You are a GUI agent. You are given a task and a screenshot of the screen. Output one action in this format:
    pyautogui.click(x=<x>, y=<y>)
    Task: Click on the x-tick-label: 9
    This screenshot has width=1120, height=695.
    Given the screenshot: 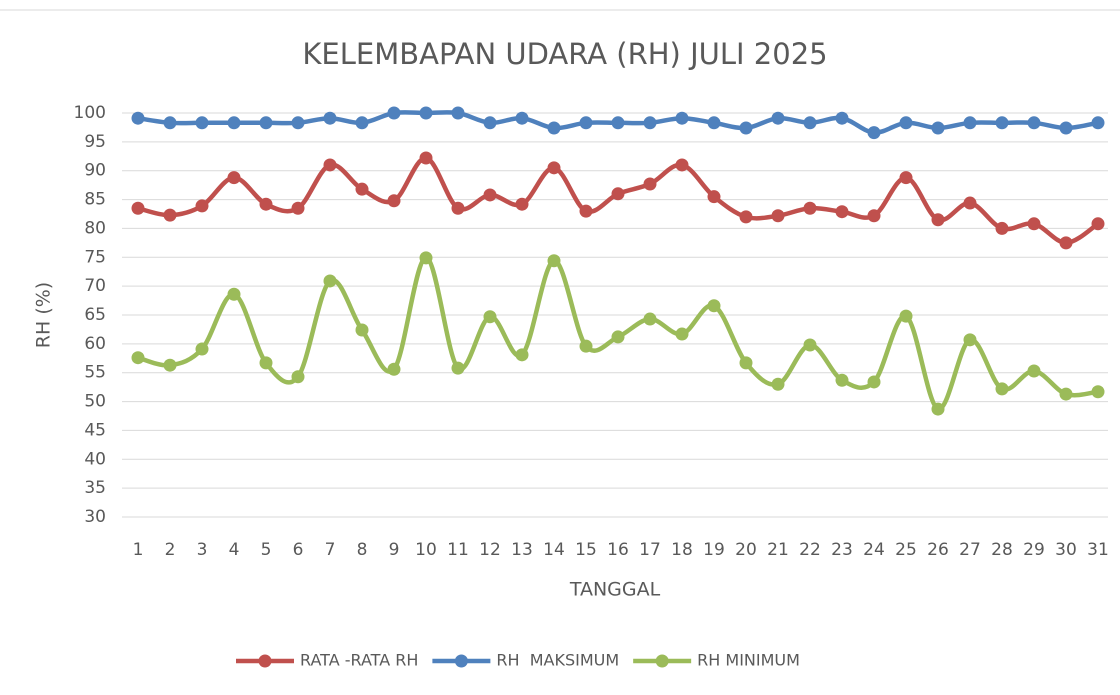 What is the action you would take?
    pyautogui.click(x=394, y=550)
    